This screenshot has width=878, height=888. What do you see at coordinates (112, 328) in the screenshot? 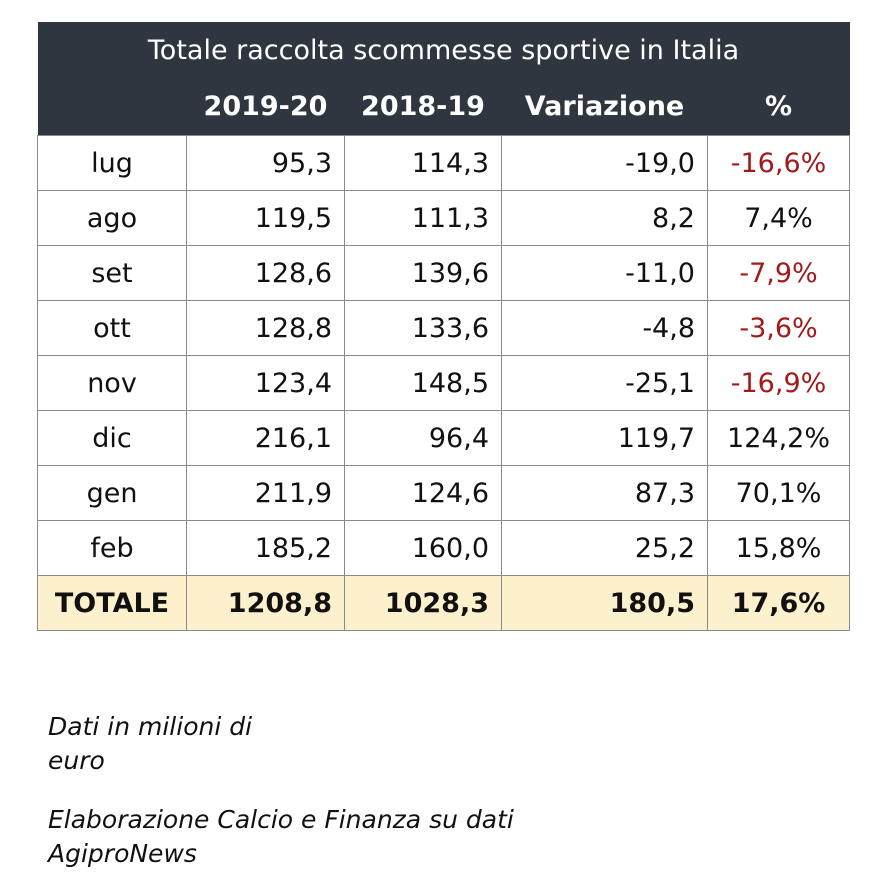
I see `row-label: ott` at bounding box center [112, 328].